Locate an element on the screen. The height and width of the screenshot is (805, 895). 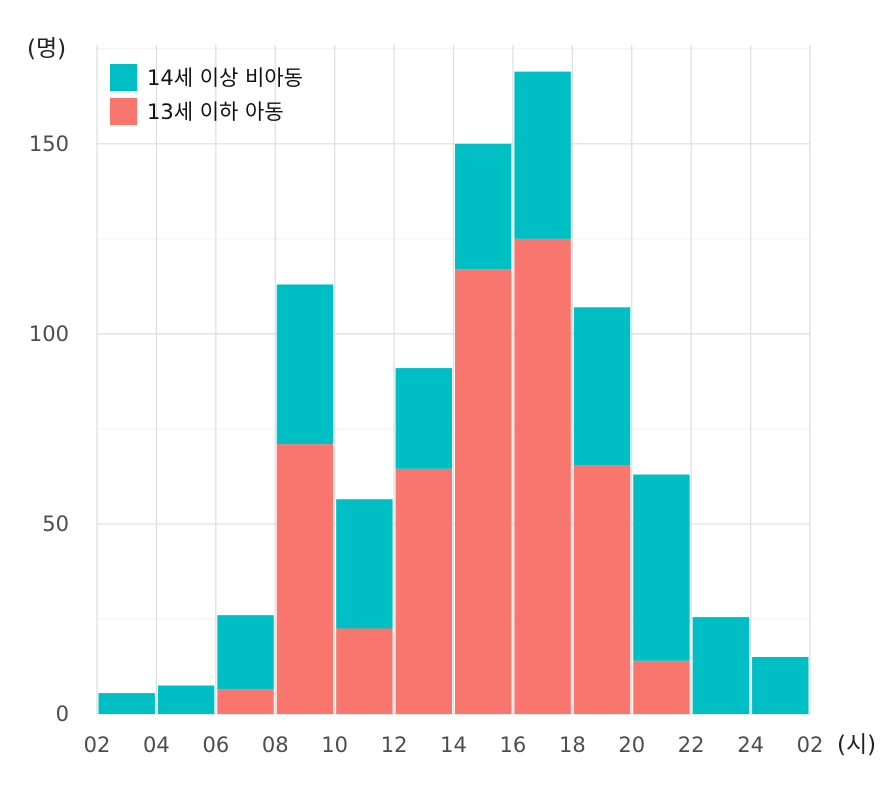
x-tick-label: 16 is located at coordinates (513, 745).